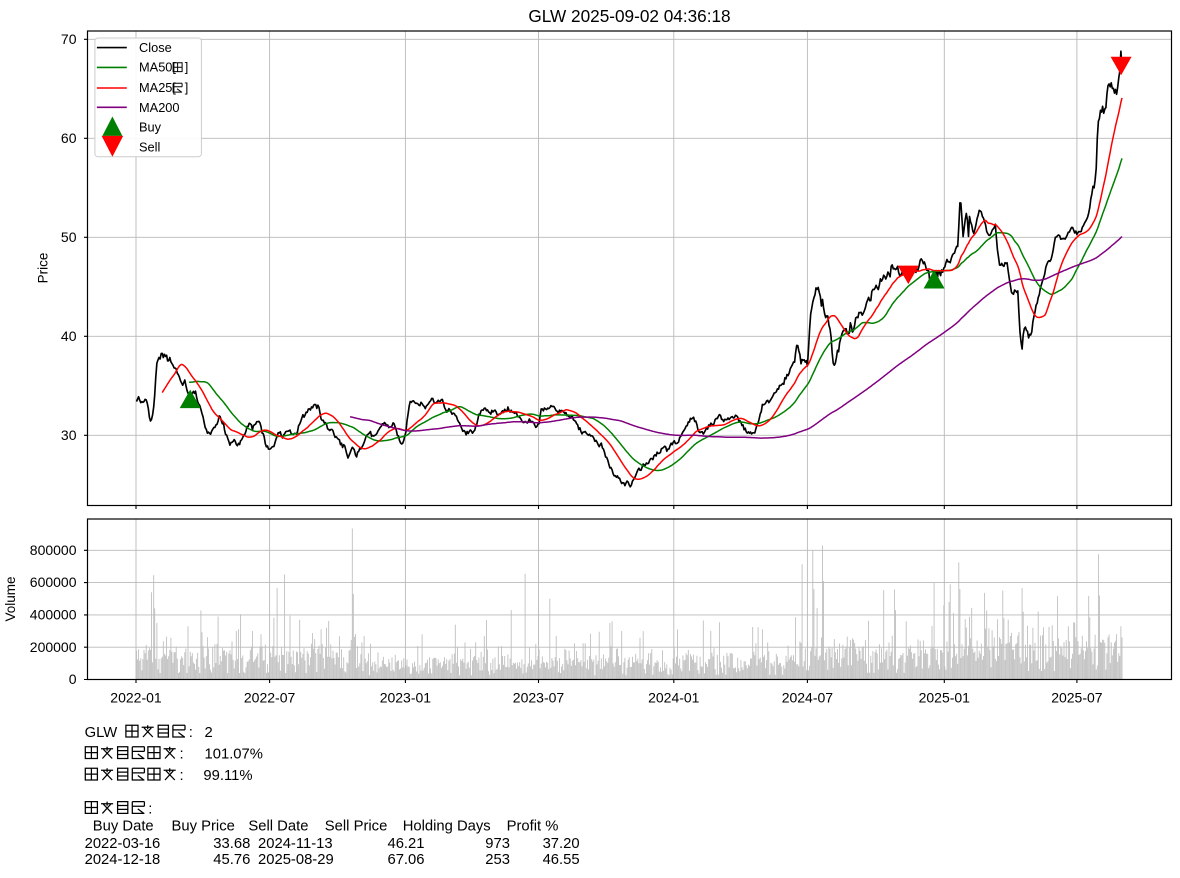  Describe the element at coordinates (561, 844) in the screenshot. I see `svg-text: 37.20` at that location.